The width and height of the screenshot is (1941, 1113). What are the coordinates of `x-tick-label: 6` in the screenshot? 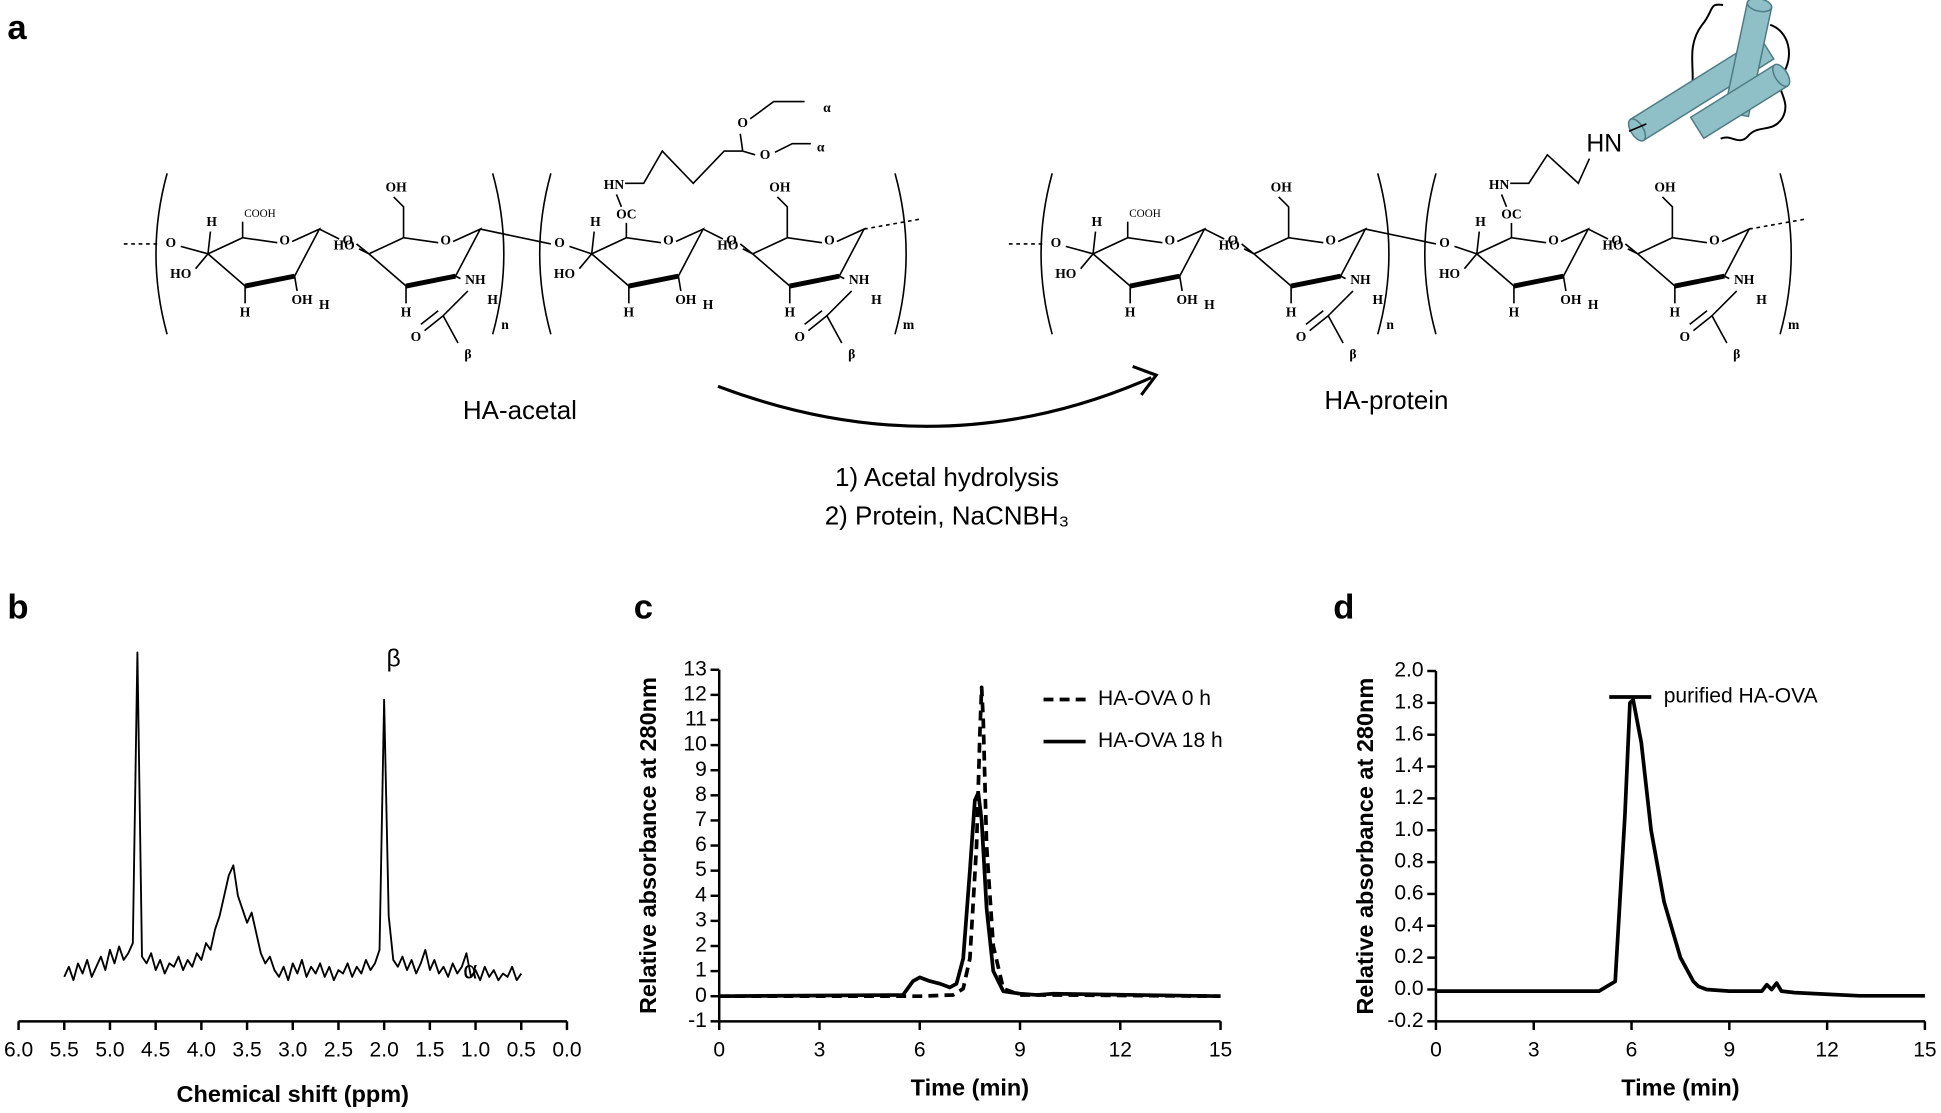 It's located at (920, 1050).